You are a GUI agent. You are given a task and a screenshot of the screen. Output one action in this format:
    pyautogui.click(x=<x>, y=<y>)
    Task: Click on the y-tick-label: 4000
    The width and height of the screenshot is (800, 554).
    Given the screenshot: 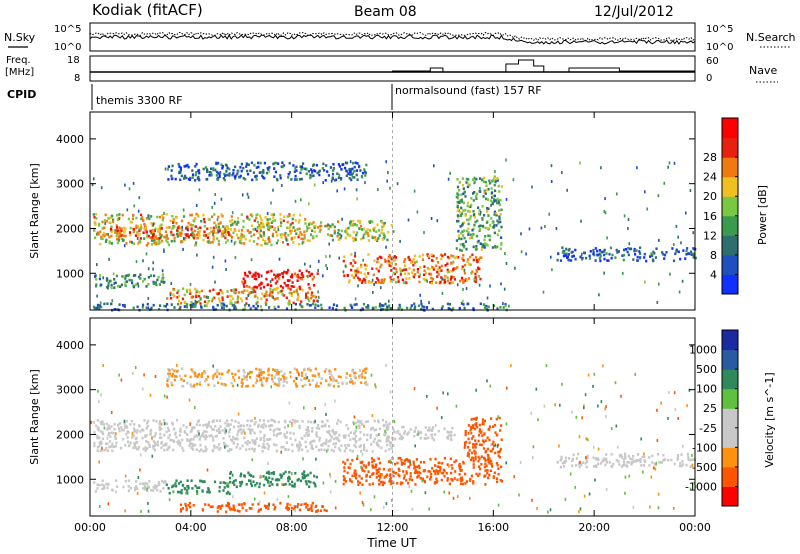 What is the action you would take?
    pyautogui.click(x=70, y=345)
    